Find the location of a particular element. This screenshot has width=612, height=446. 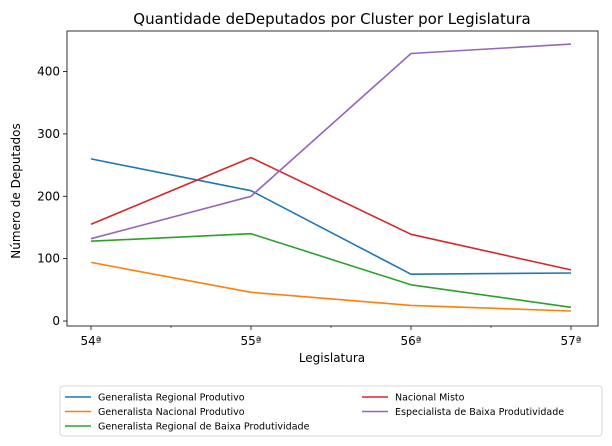

legend-box is located at coordinates (331, 411).